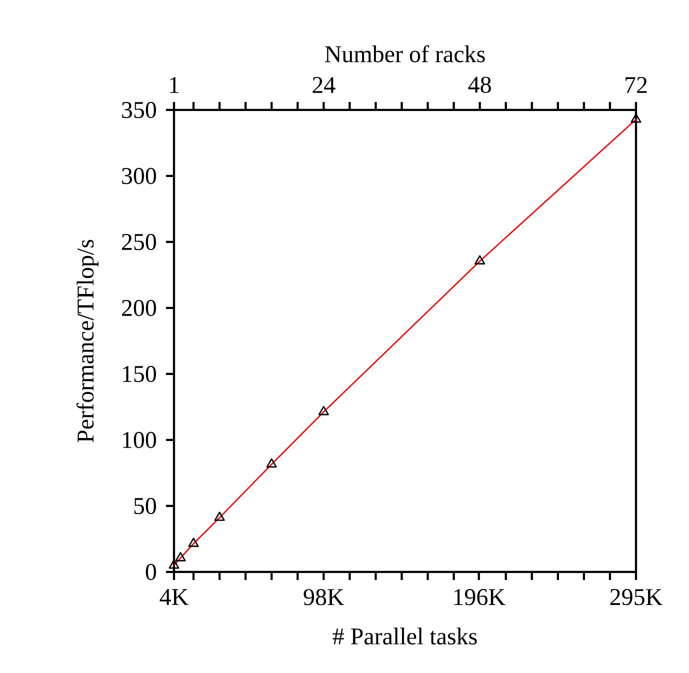 The width and height of the screenshot is (689, 673). I want to click on y-tick-label: 150, so click(139, 374).